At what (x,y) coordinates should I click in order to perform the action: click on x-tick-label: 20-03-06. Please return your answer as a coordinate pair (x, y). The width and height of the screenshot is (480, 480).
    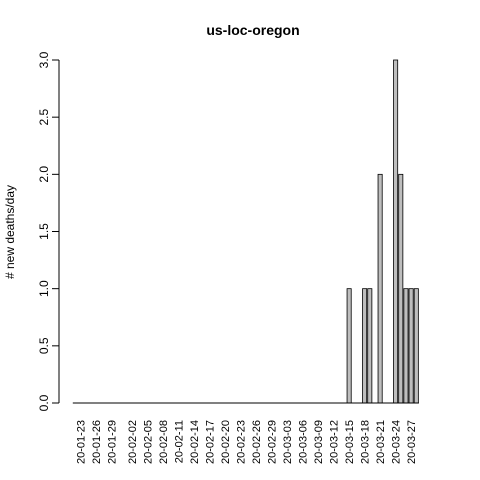
    Looking at the image, I should click on (303, 442).